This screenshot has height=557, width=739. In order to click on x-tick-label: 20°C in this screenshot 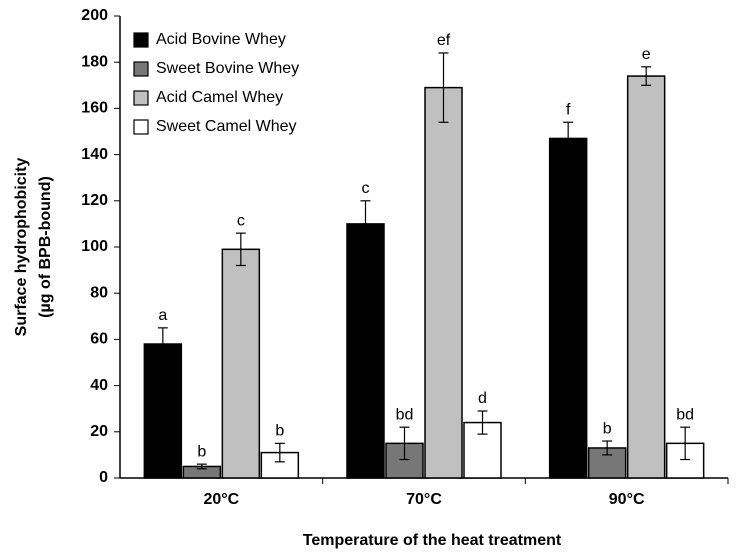, I will do `click(221, 499)`.